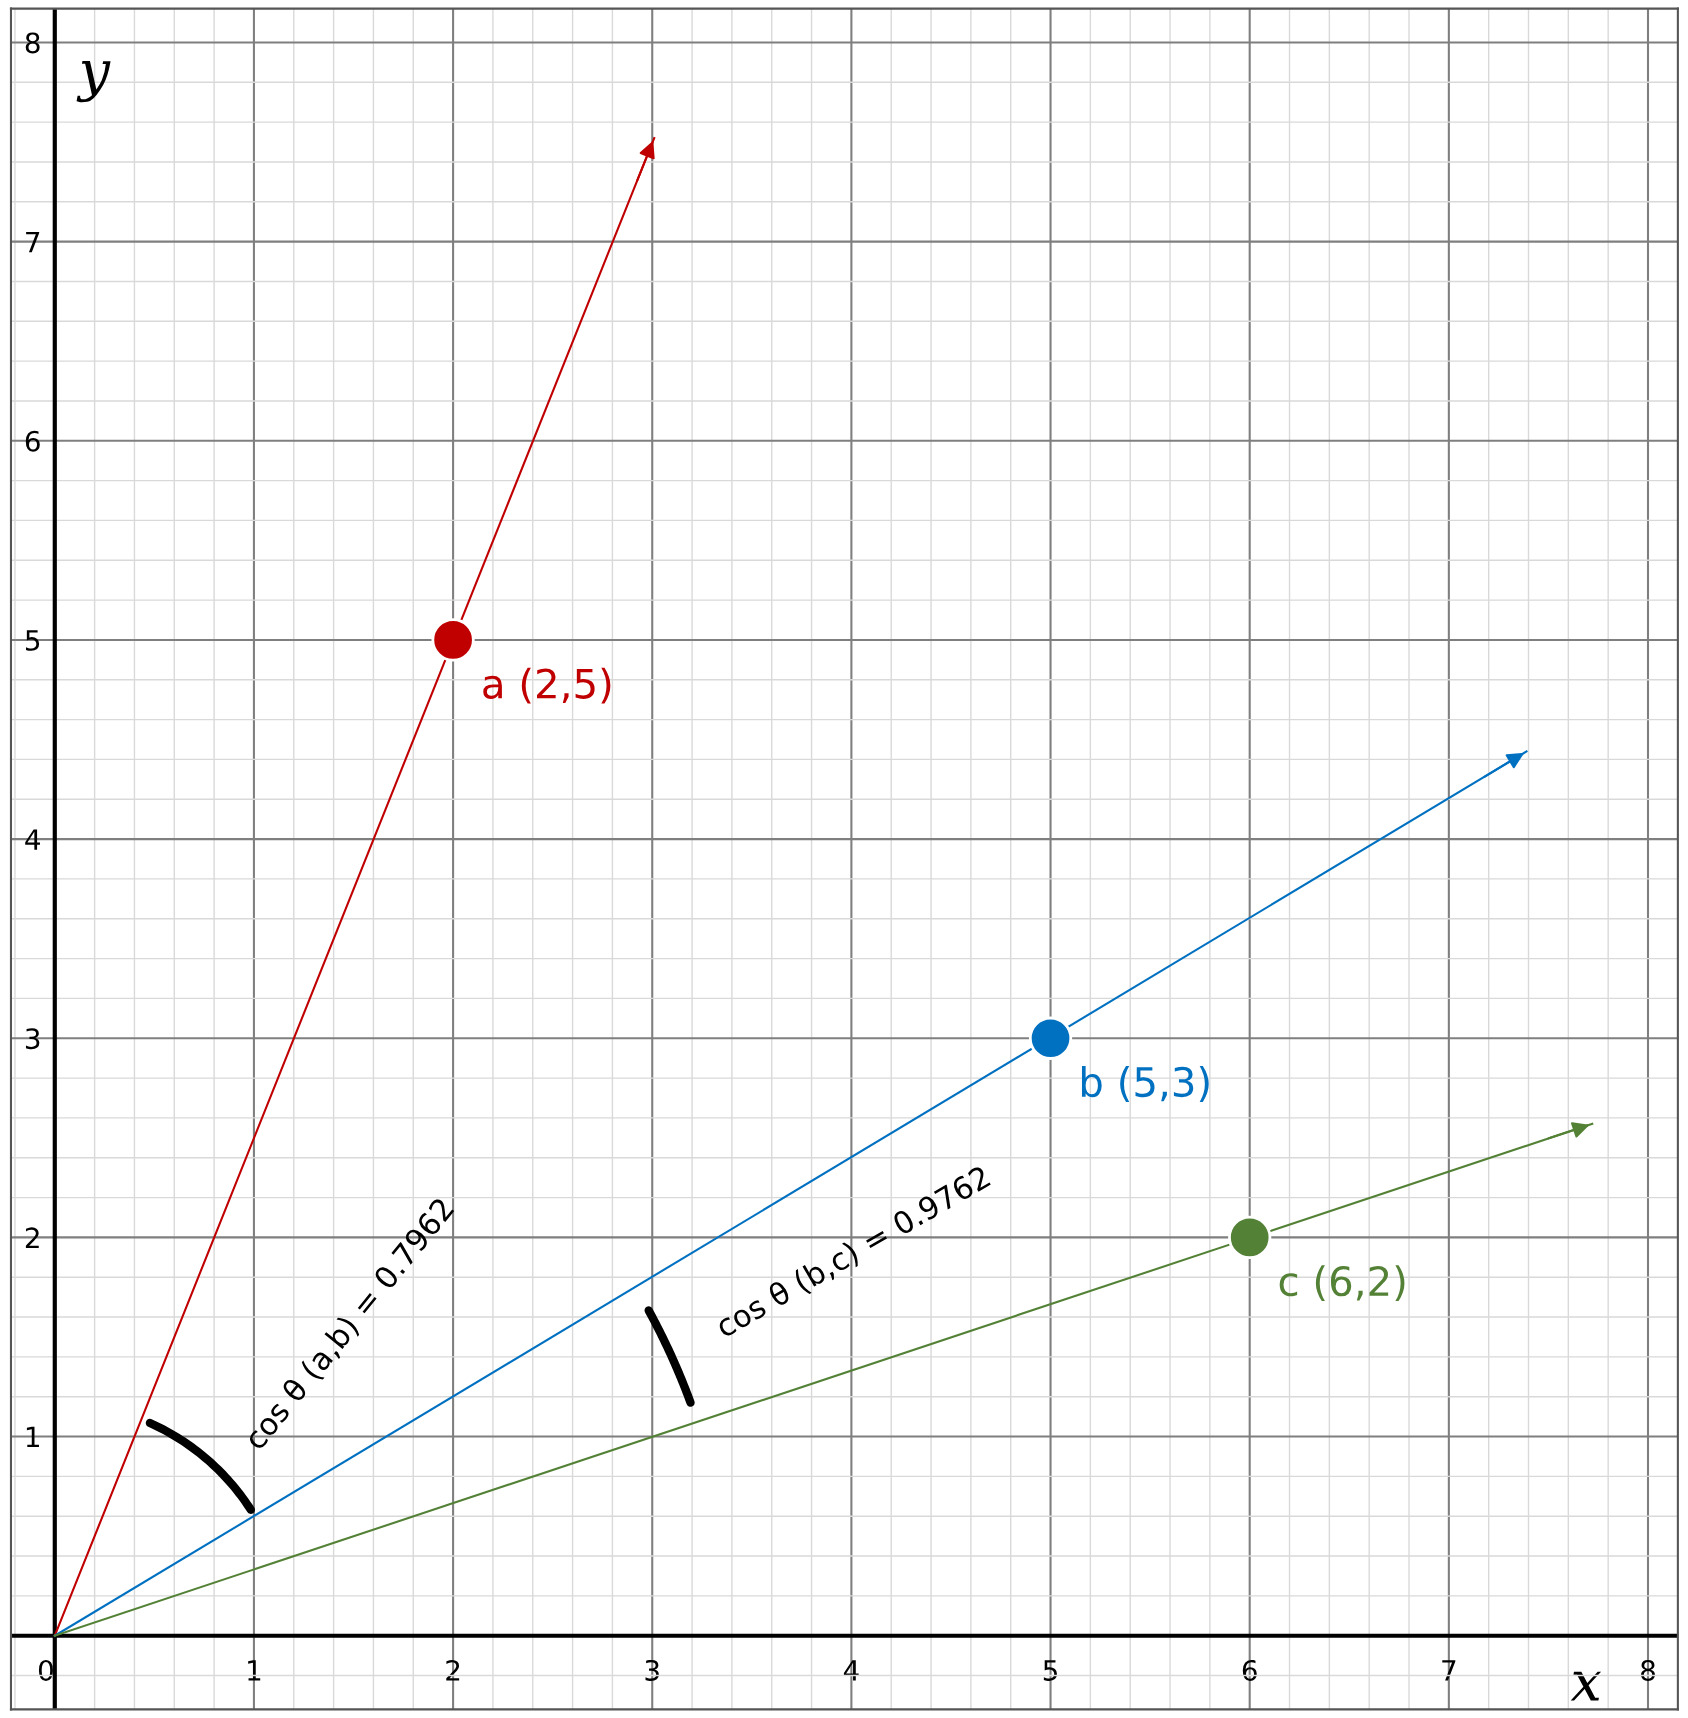 The width and height of the screenshot is (1688, 1718). Describe the element at coordinates (652, 1670) in the screenshot. I see `x-tick-label: 3` at that location.